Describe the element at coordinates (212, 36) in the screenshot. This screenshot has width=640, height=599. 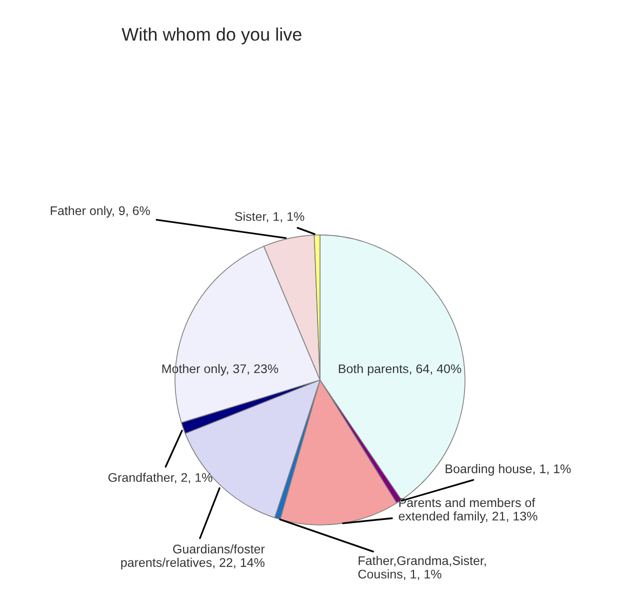
I see `chart-title: With whom do you live` at that location.